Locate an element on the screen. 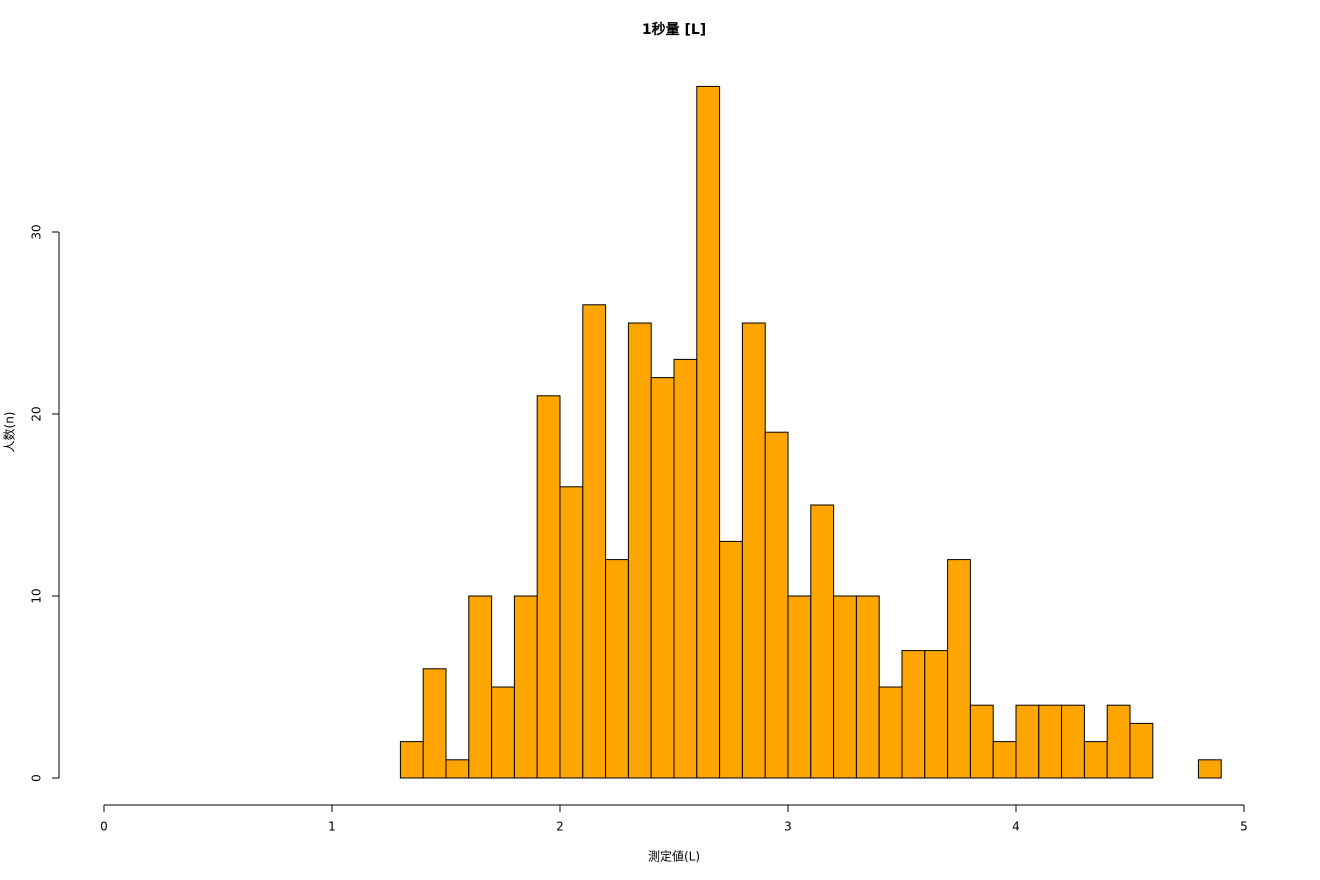  x-tick-label: 3 is located at coordinates (788, 827).